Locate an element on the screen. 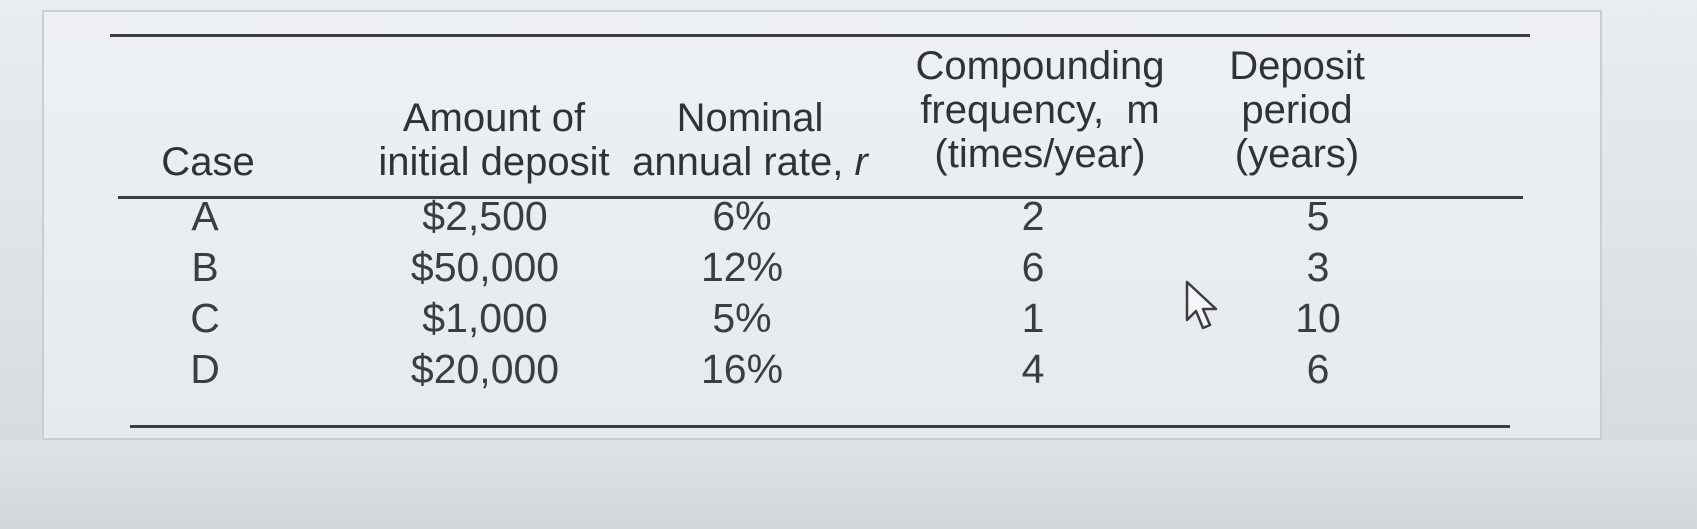 Image resolution: width=1697 pixels, height=529 pixels. header-frequency: Compounding frequency, m (times/year) is located at coordinates (1039, 110).